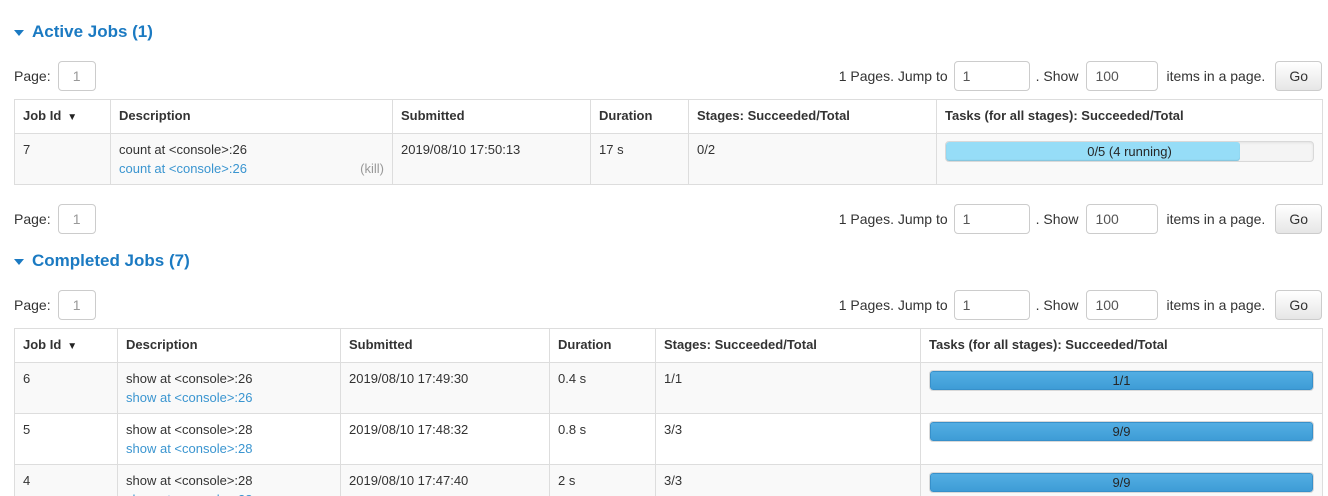  Describe the element at coordinates (66, 439) in the screenshot. I see `job-id-cell: 5` at that location.